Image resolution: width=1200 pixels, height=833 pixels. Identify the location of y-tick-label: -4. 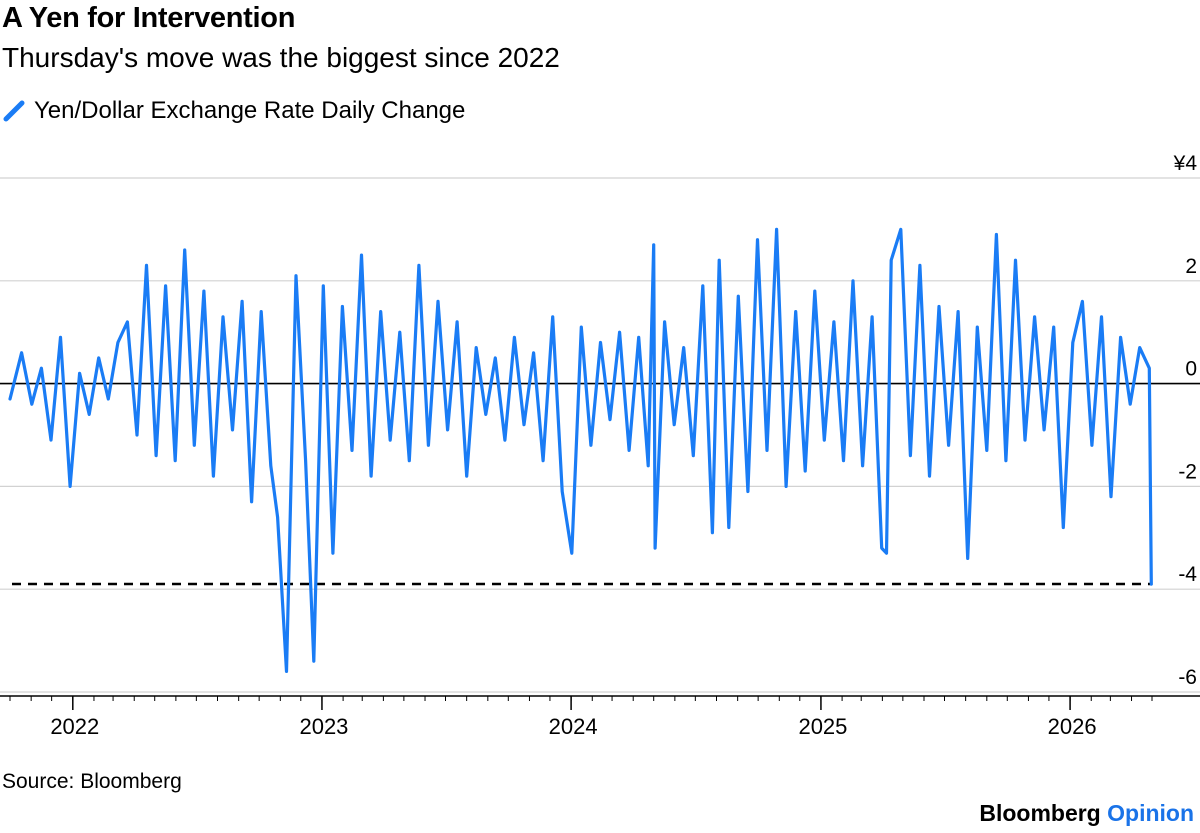
(1187, 574).